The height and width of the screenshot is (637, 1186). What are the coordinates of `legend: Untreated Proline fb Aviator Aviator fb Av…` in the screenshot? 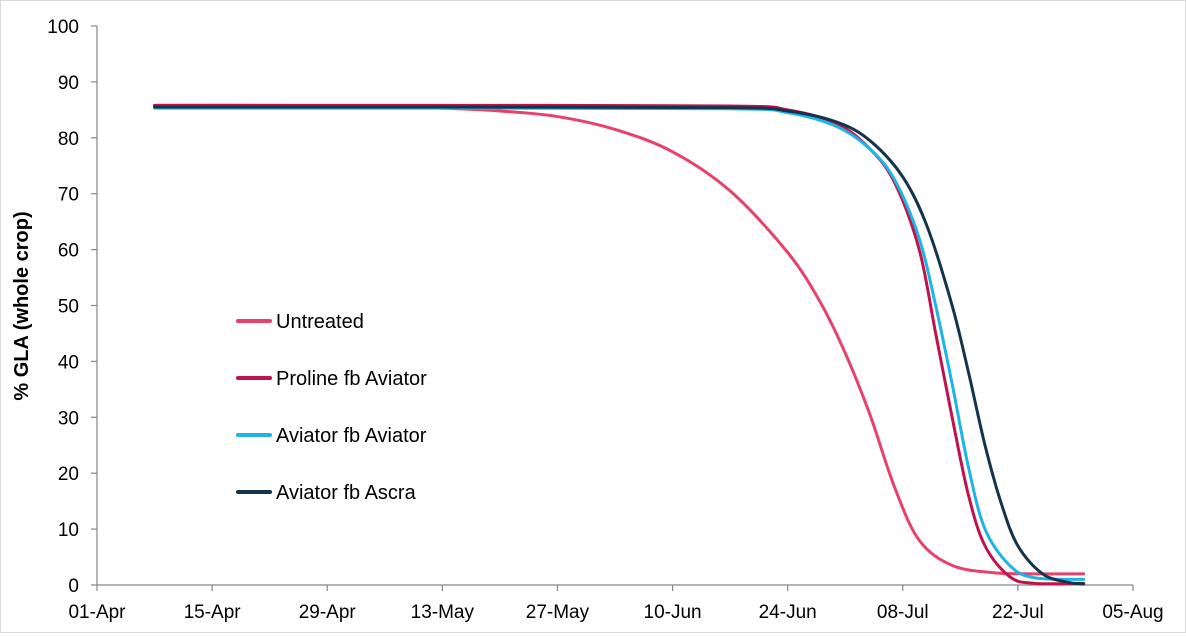 It's located at (331, 407).